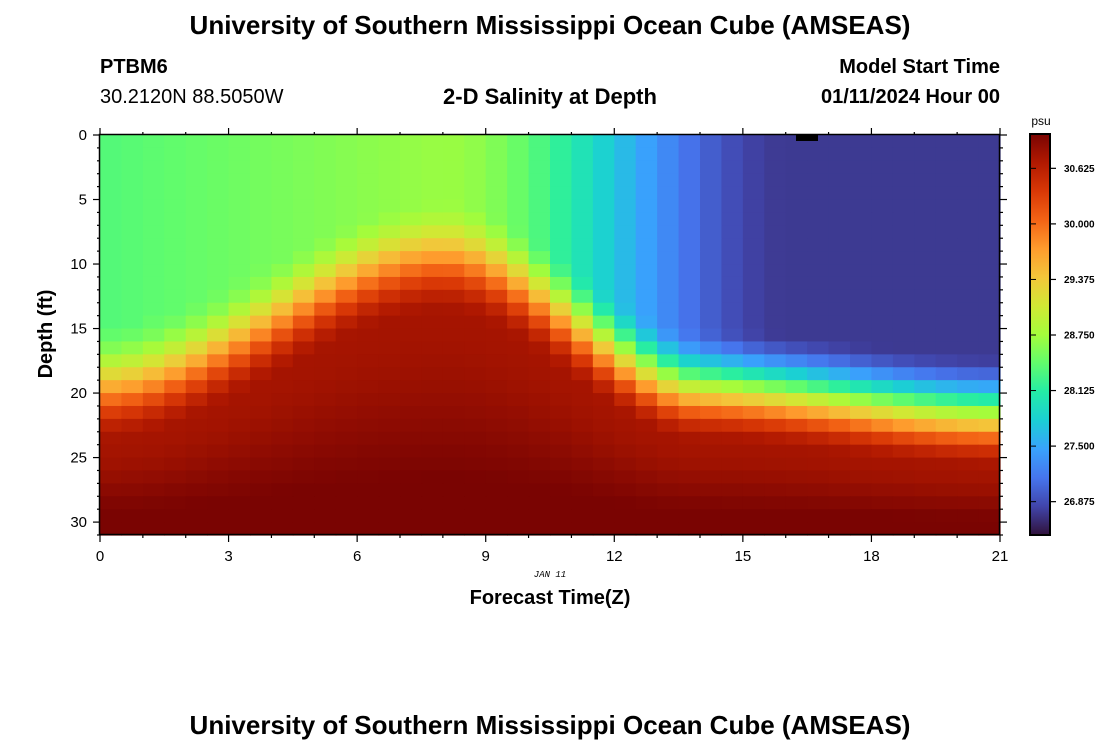 This screenshot has height=750, width=1100. What do you see at coordinates (871, 556) in the screenshot?
I see `x-tick-label: 18` at bounding box center [871, 556].